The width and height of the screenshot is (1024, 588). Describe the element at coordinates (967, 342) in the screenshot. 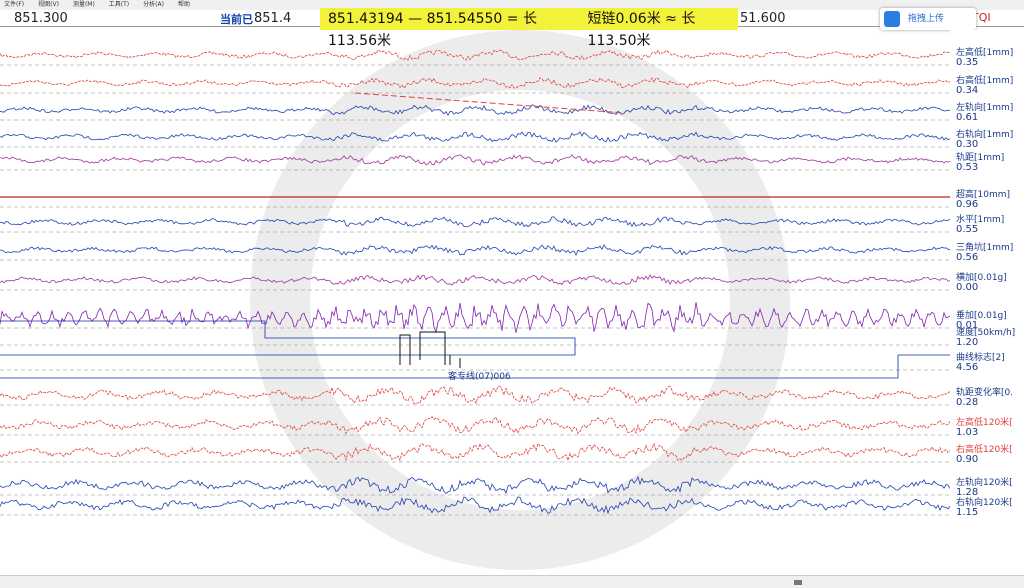

I see `channel-value: 1.20` at that location.